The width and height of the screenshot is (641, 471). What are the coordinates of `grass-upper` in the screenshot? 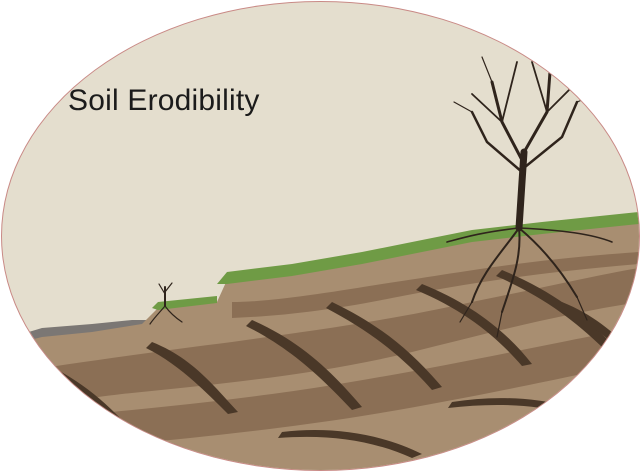 It's located at (428, 248).